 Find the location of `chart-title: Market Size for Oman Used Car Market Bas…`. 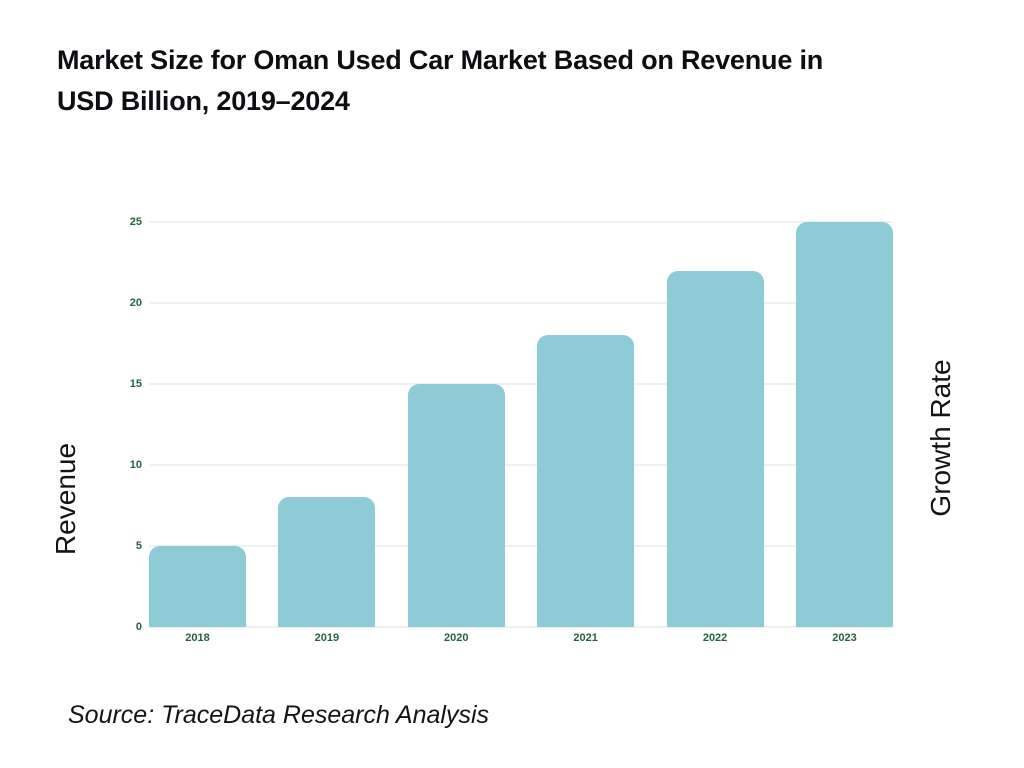

chart-title: Market Size for Oman Used Car Market Bas… is located at coordinates (512, 81).